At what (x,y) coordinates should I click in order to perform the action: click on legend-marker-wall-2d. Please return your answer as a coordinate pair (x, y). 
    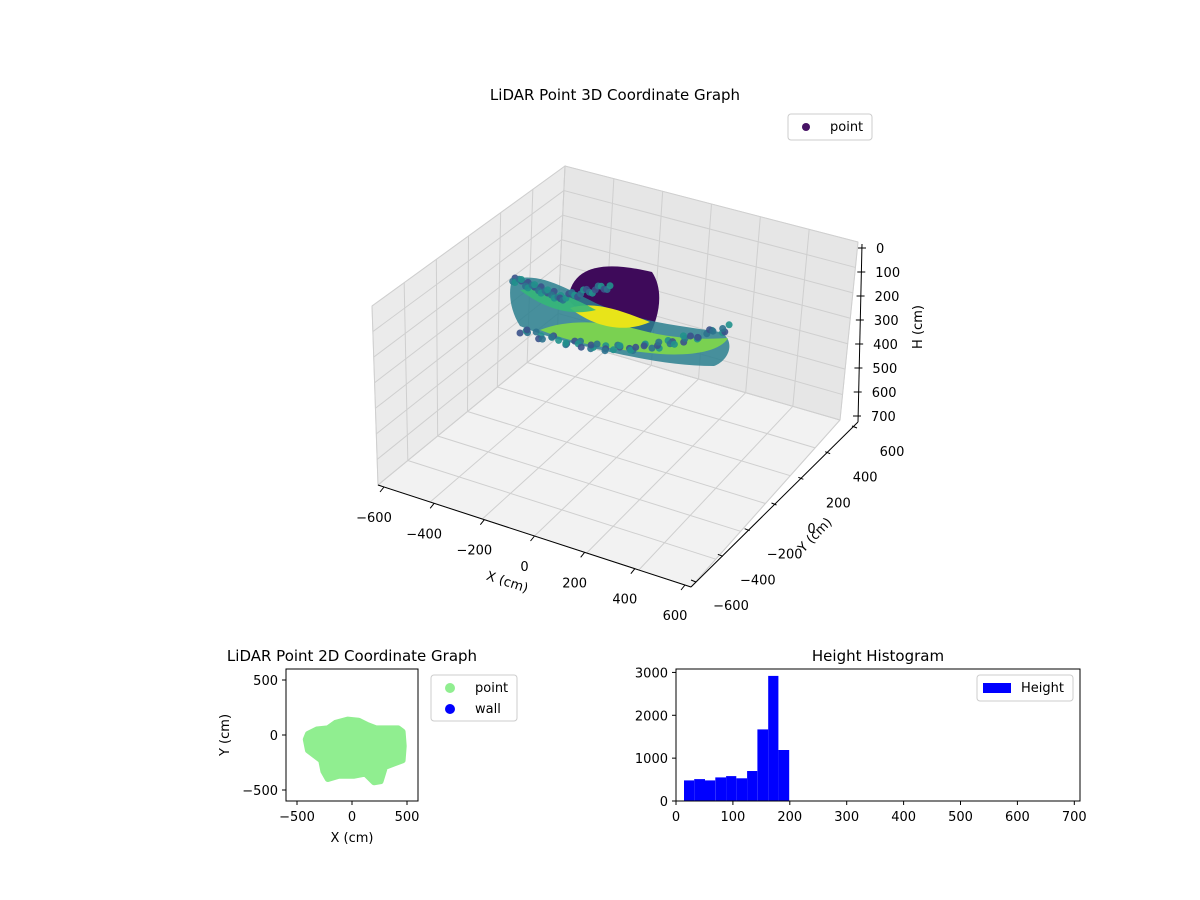
    Looking at the image, I should click on (450, 709).